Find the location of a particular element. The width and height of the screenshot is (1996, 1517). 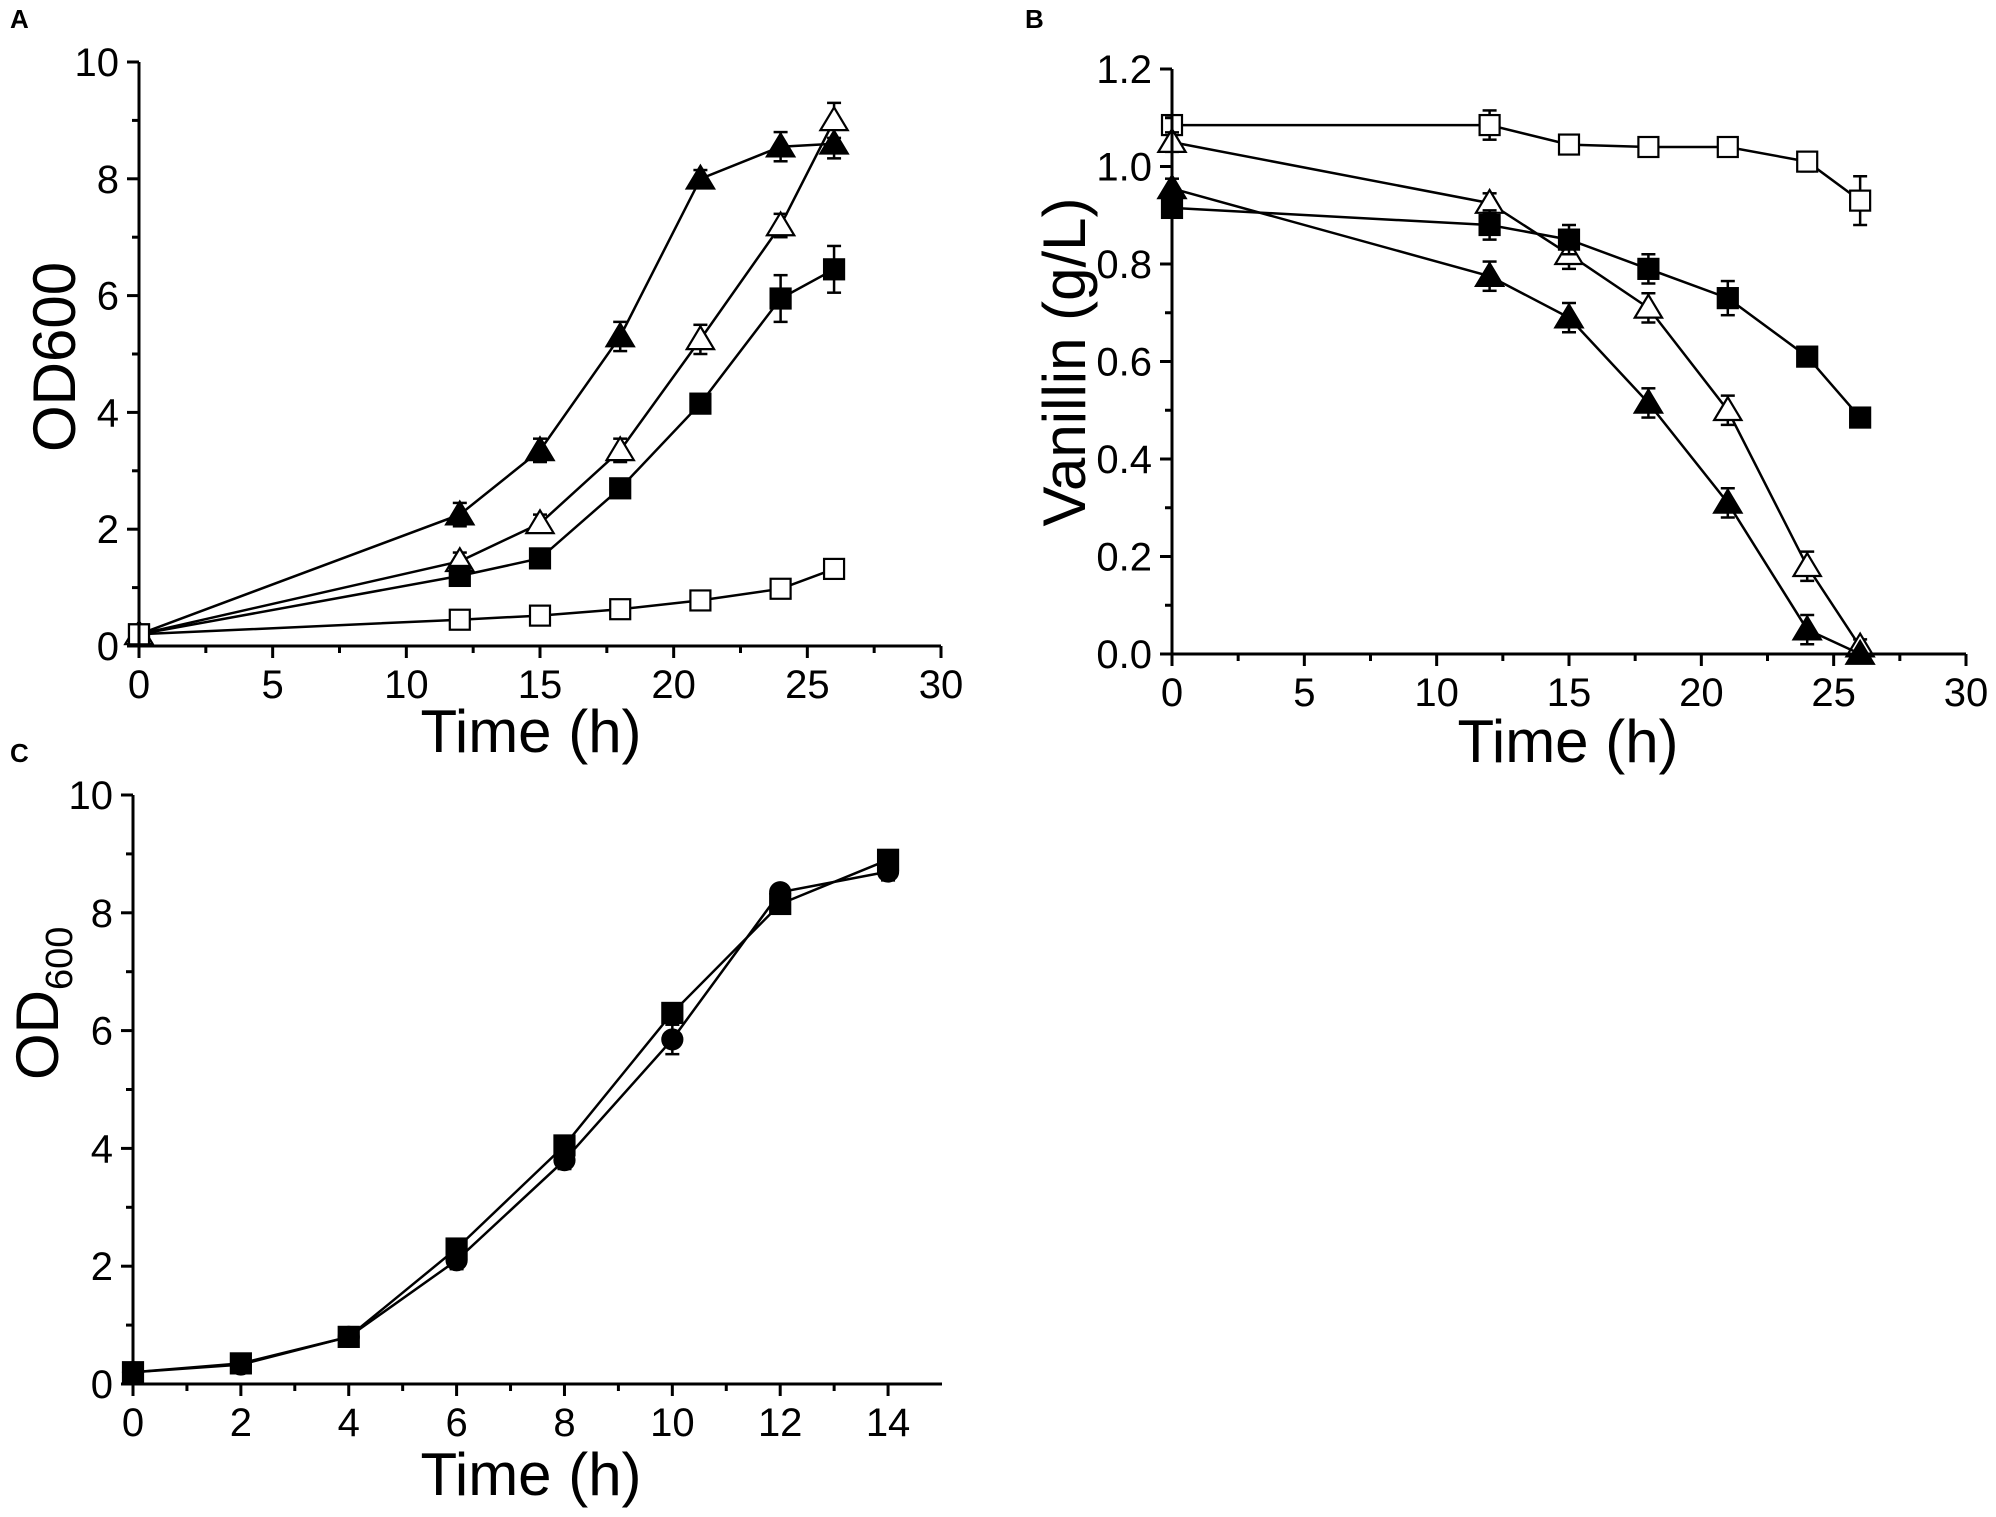

x-tick-label-c: 2 is located at coordinates (241, 1423).